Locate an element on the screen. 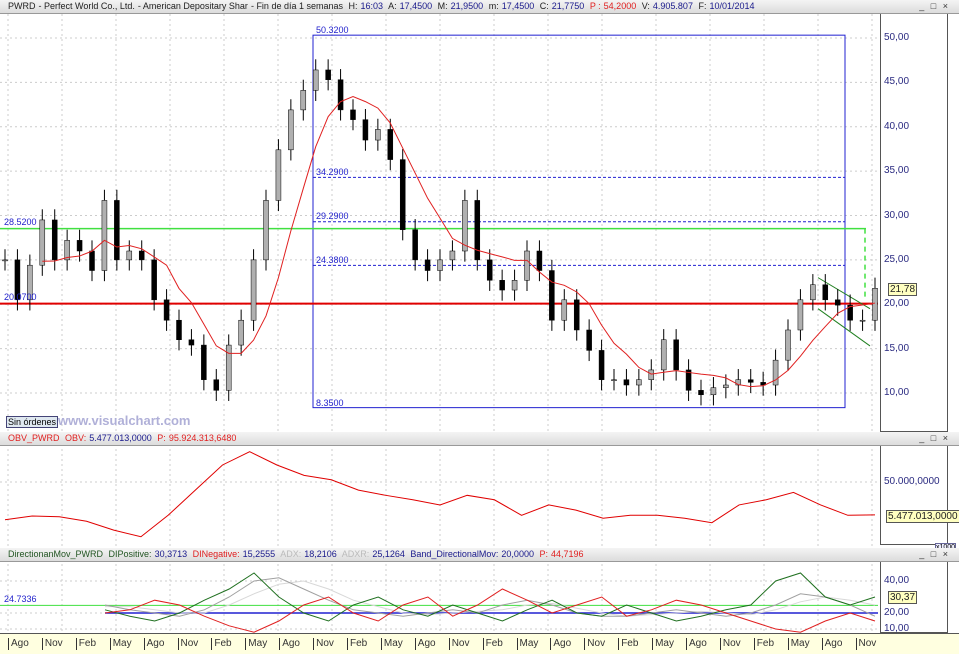 The width and height of the screenshot is (959, 654). mi-label: m: is located at coordinates (493, 6).